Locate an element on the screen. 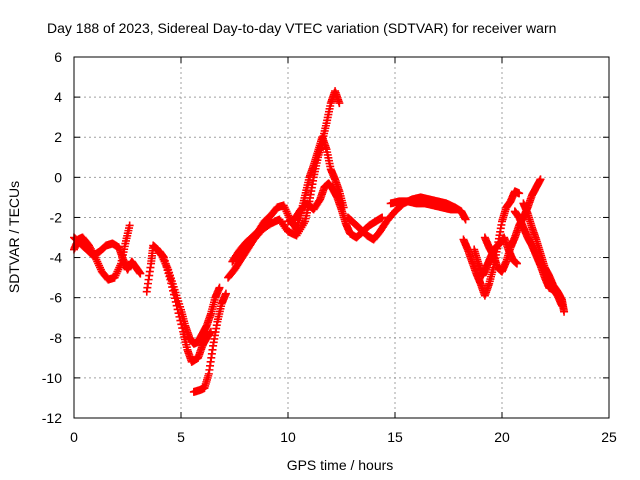 The image size is (640, 480). series-track-b is located at coordinates (107, 255).